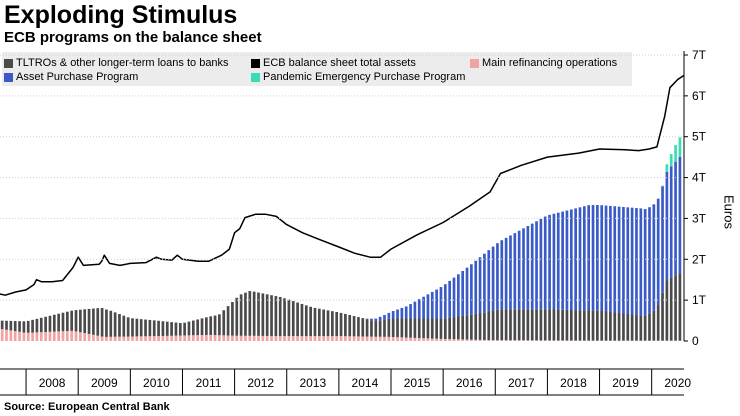 The image size is (740, 416). Describe the element at coordinates (699, 137) in the screenshot. I see `y-tick-label: 5T` at that location.